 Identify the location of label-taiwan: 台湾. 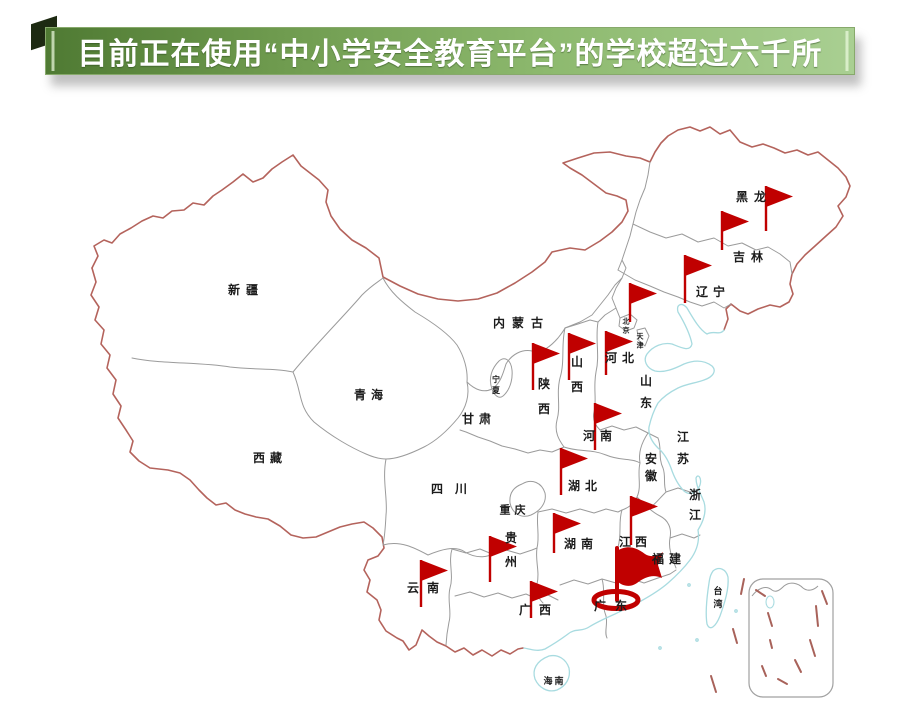
(717, 597).